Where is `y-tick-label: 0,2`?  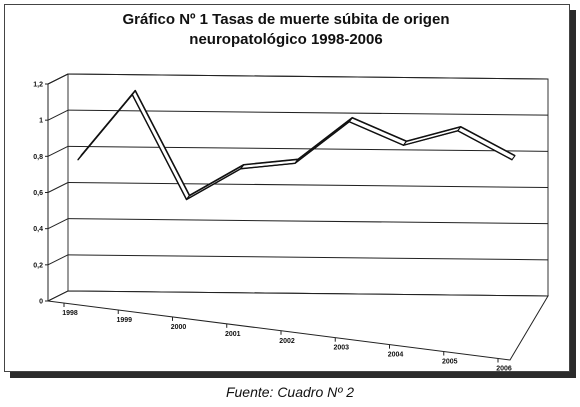
y-tick-label: 0,2 is located at coordinates (38, 265).